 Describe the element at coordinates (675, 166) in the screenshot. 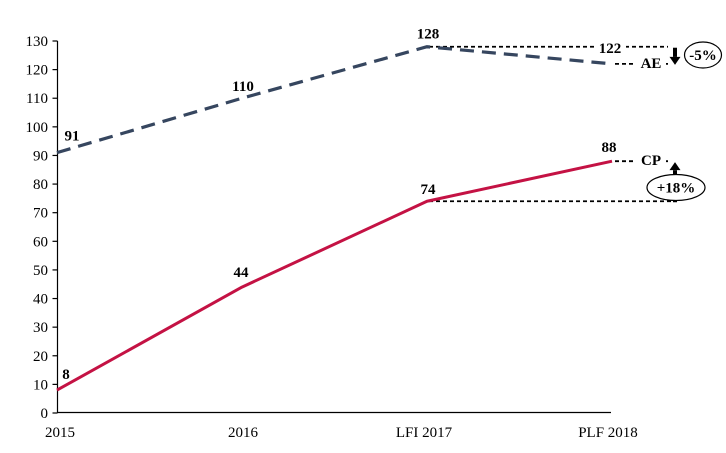

I see `increase-arrow-icon` at that location.